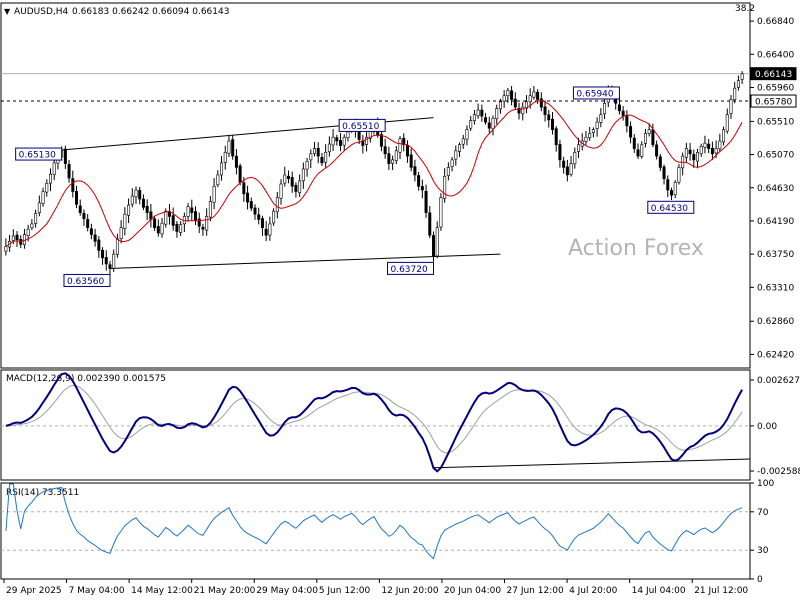  What do you see at coordinates (775, 88) in the screenshot?
I see `price-tick-label: 0.65960` at bounding box center [775, 88].